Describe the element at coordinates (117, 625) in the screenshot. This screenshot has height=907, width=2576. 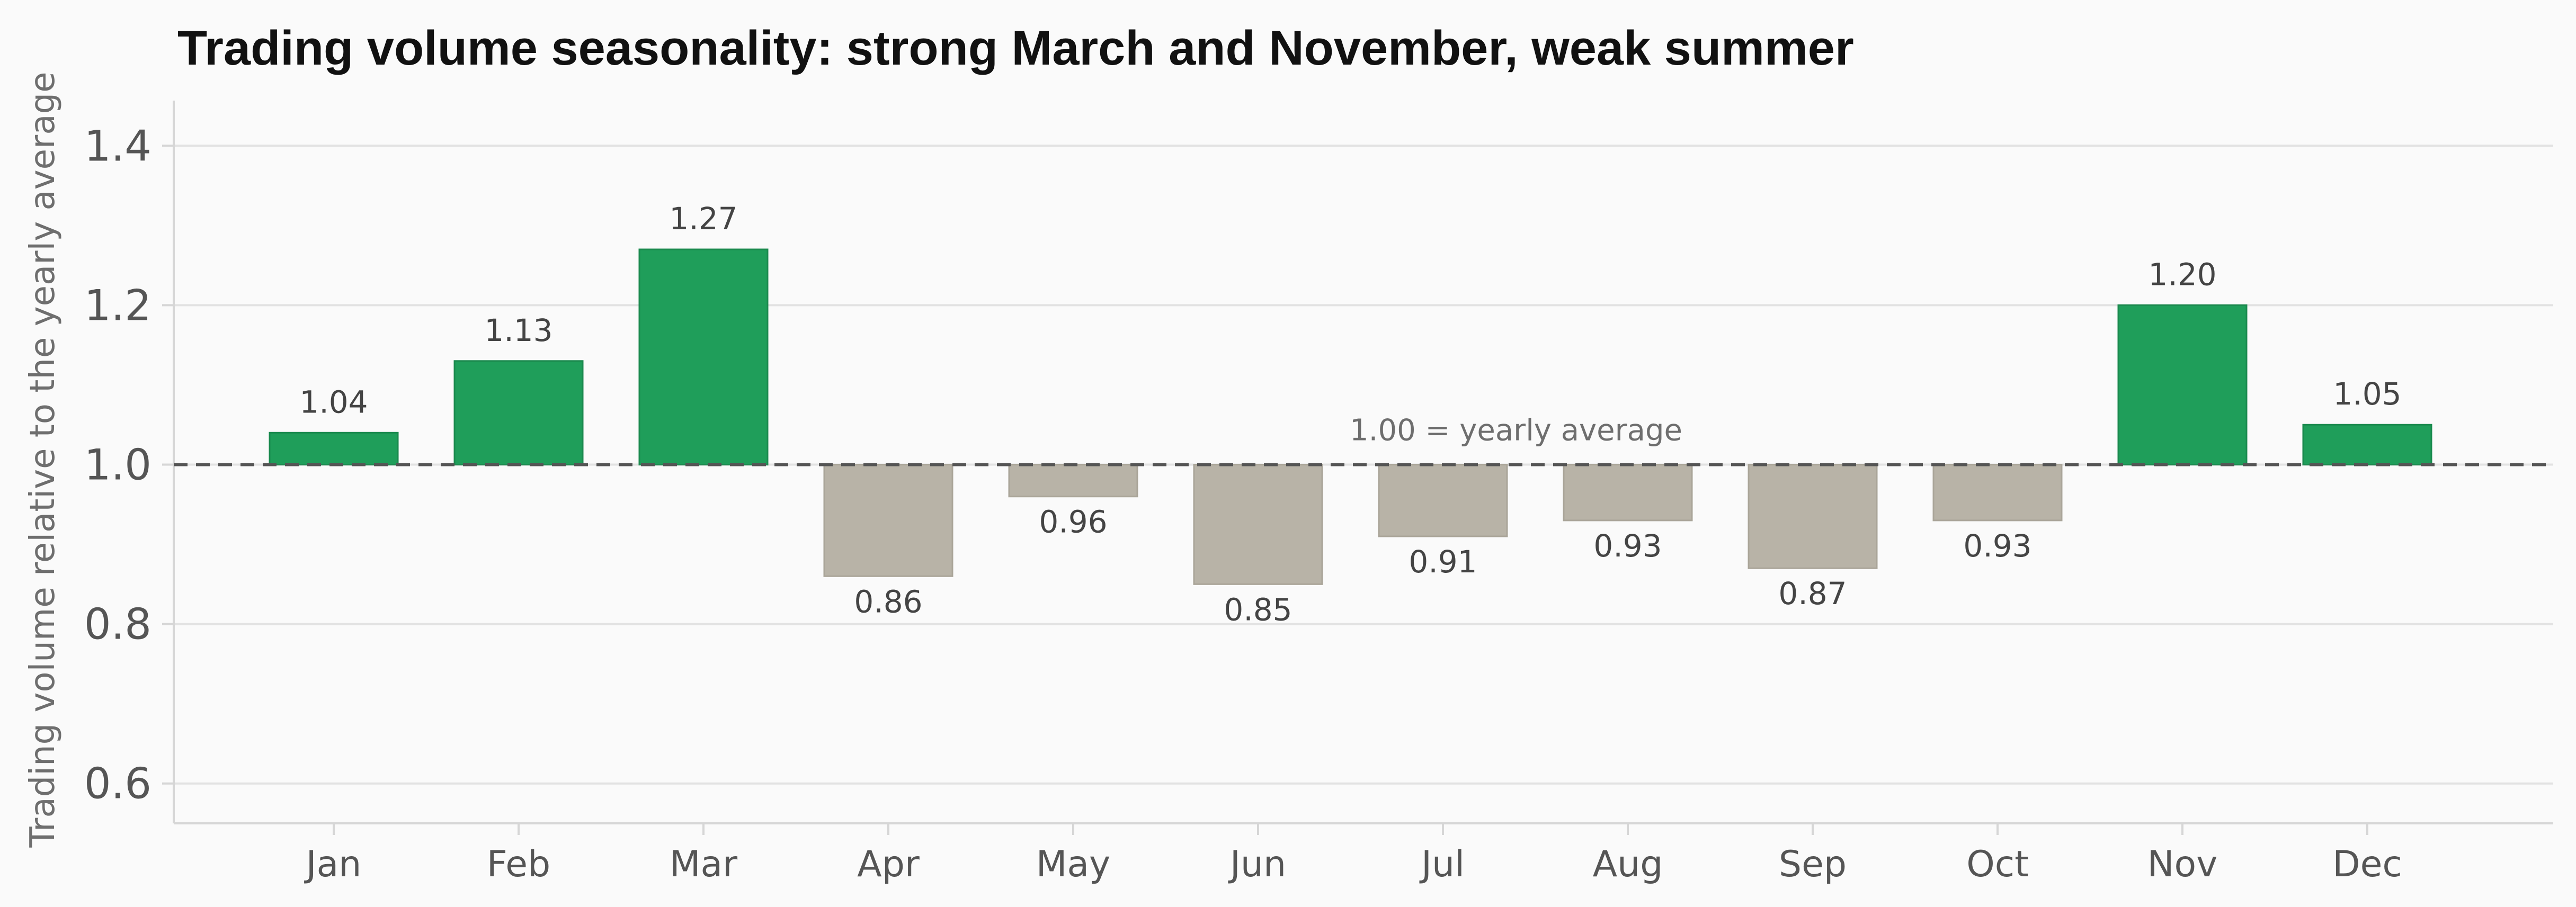
I see `y-tick-label: 0.8` at that location.